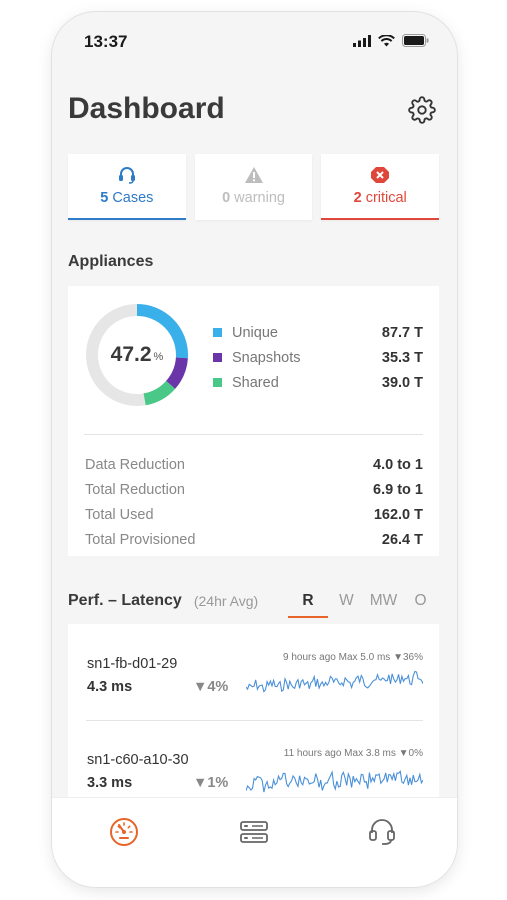 Image resolution: width=507 pixels, height=900 pixels. I want to click on legend-label: Shared, so click(255, 382).